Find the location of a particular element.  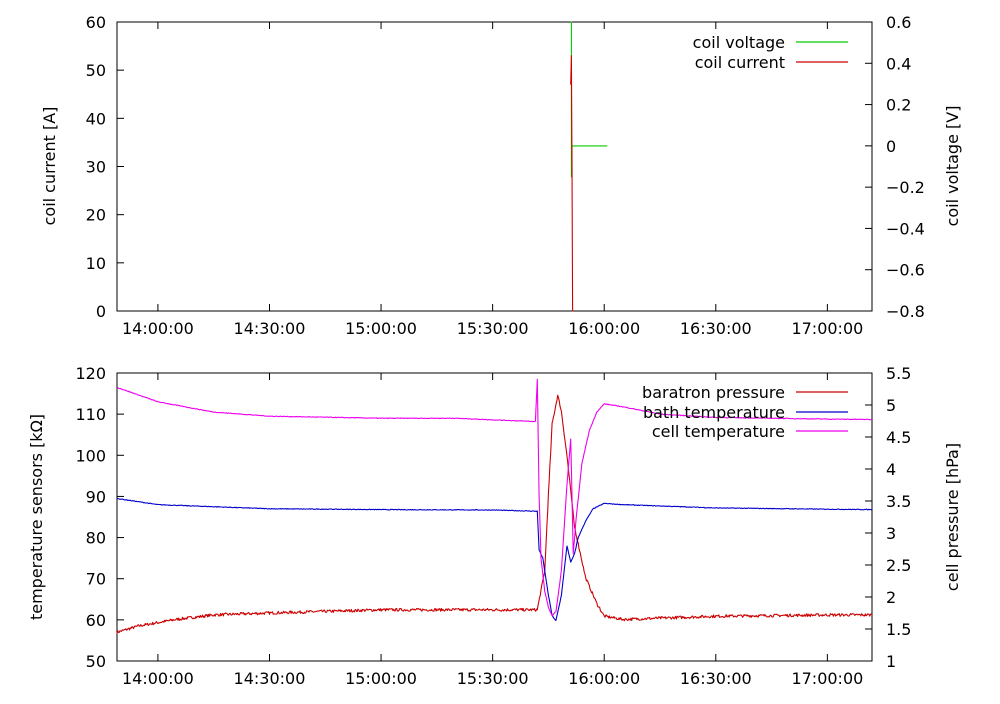

y2-tick-label: 0.6 is located at coordinates (898, 22).